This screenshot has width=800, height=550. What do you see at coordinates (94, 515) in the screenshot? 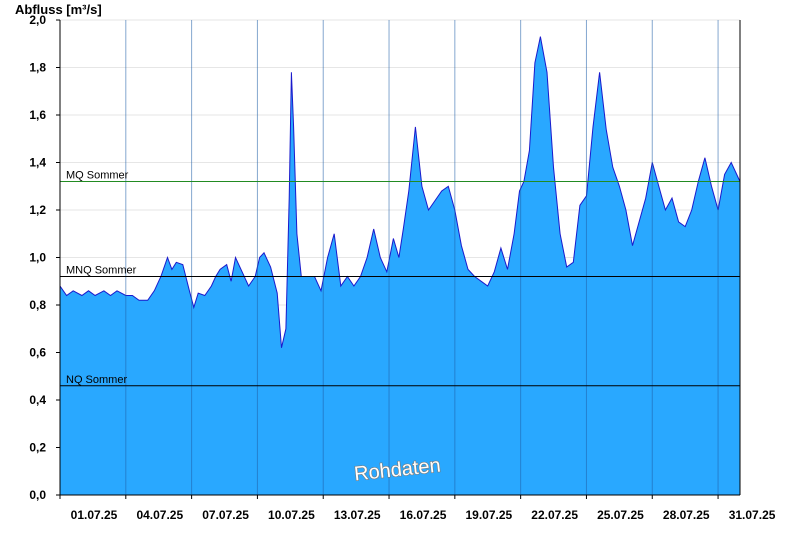
I see `x-tick-label: 01.07.25` at bounding box center [94, 515].